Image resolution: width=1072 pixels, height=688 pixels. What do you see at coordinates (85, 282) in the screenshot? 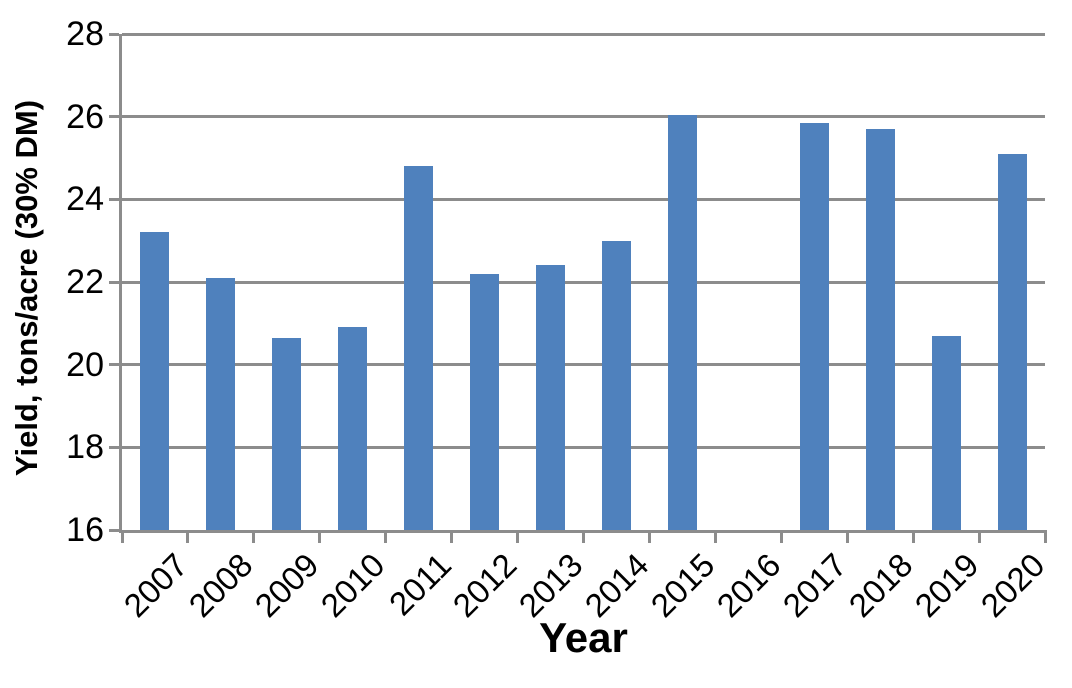
I see `y-tick-label: 22` at bounding box center [85, 282].